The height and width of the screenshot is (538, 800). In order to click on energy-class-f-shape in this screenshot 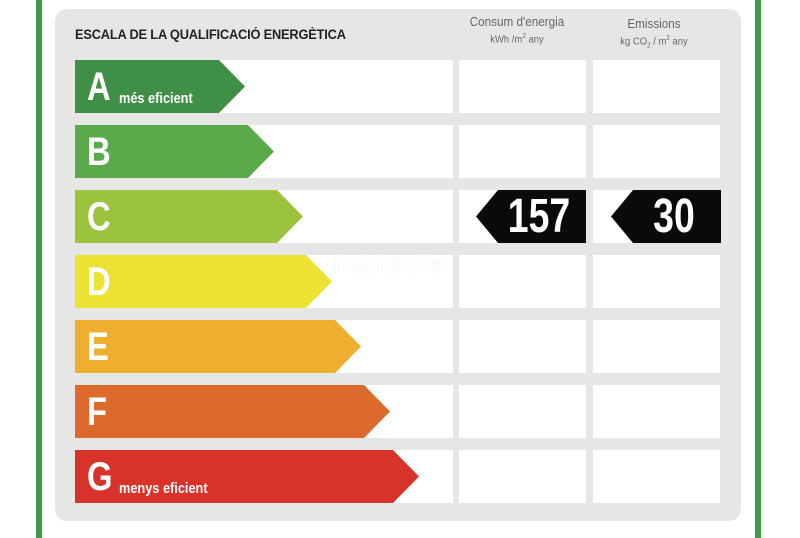, I will do `click(232, 411)`.